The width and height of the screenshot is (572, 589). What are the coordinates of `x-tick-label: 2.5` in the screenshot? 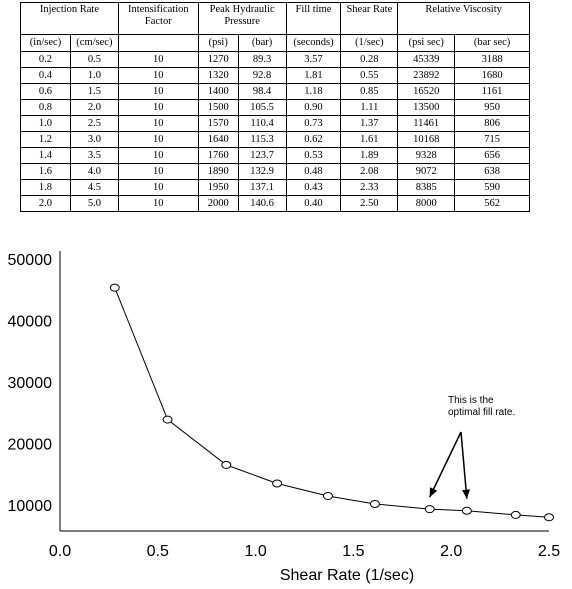 It's located at (549, 551).